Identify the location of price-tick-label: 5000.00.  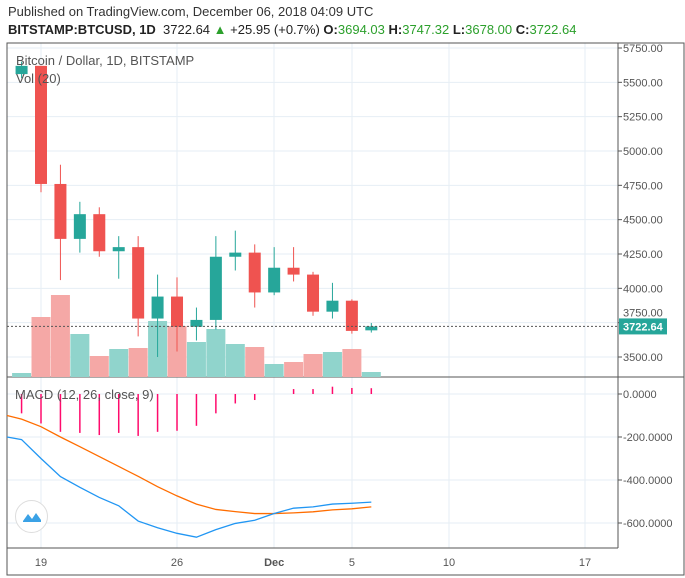
(643, 152).